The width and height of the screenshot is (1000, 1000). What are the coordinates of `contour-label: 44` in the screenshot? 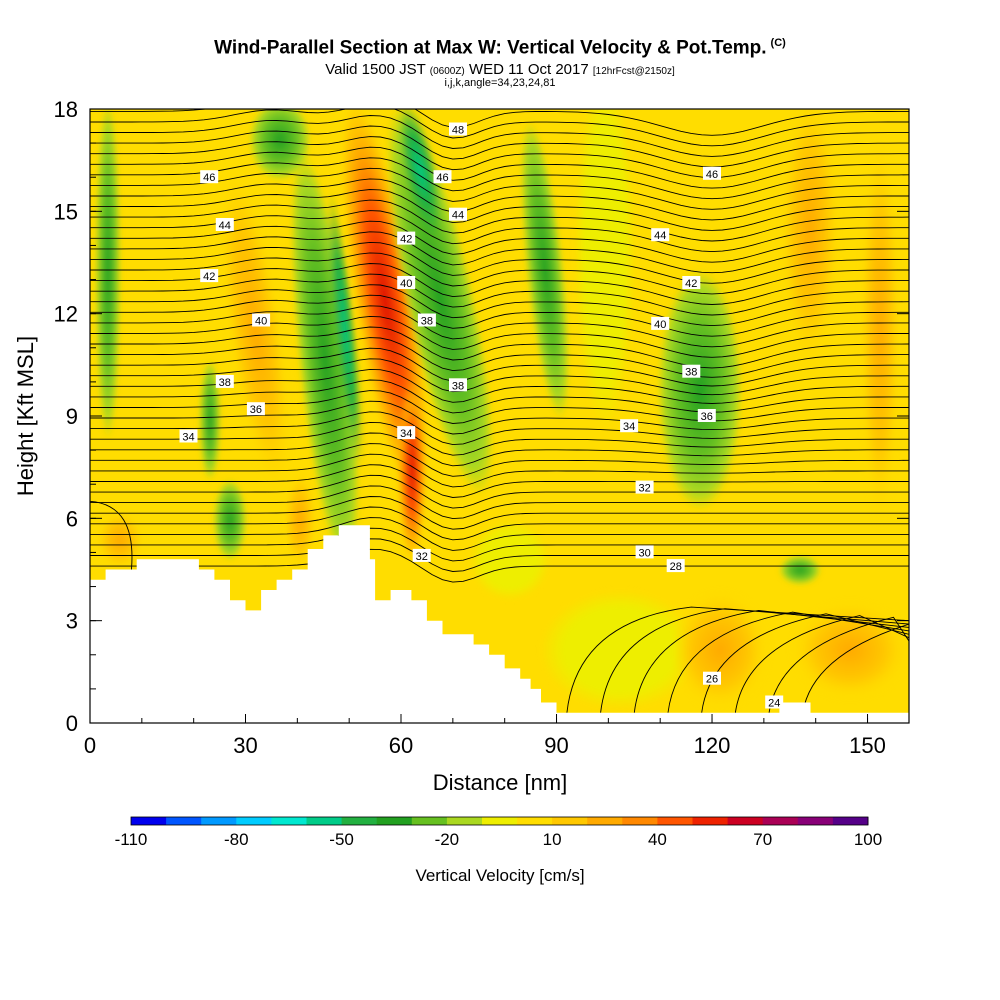 It's located at (224, 225).